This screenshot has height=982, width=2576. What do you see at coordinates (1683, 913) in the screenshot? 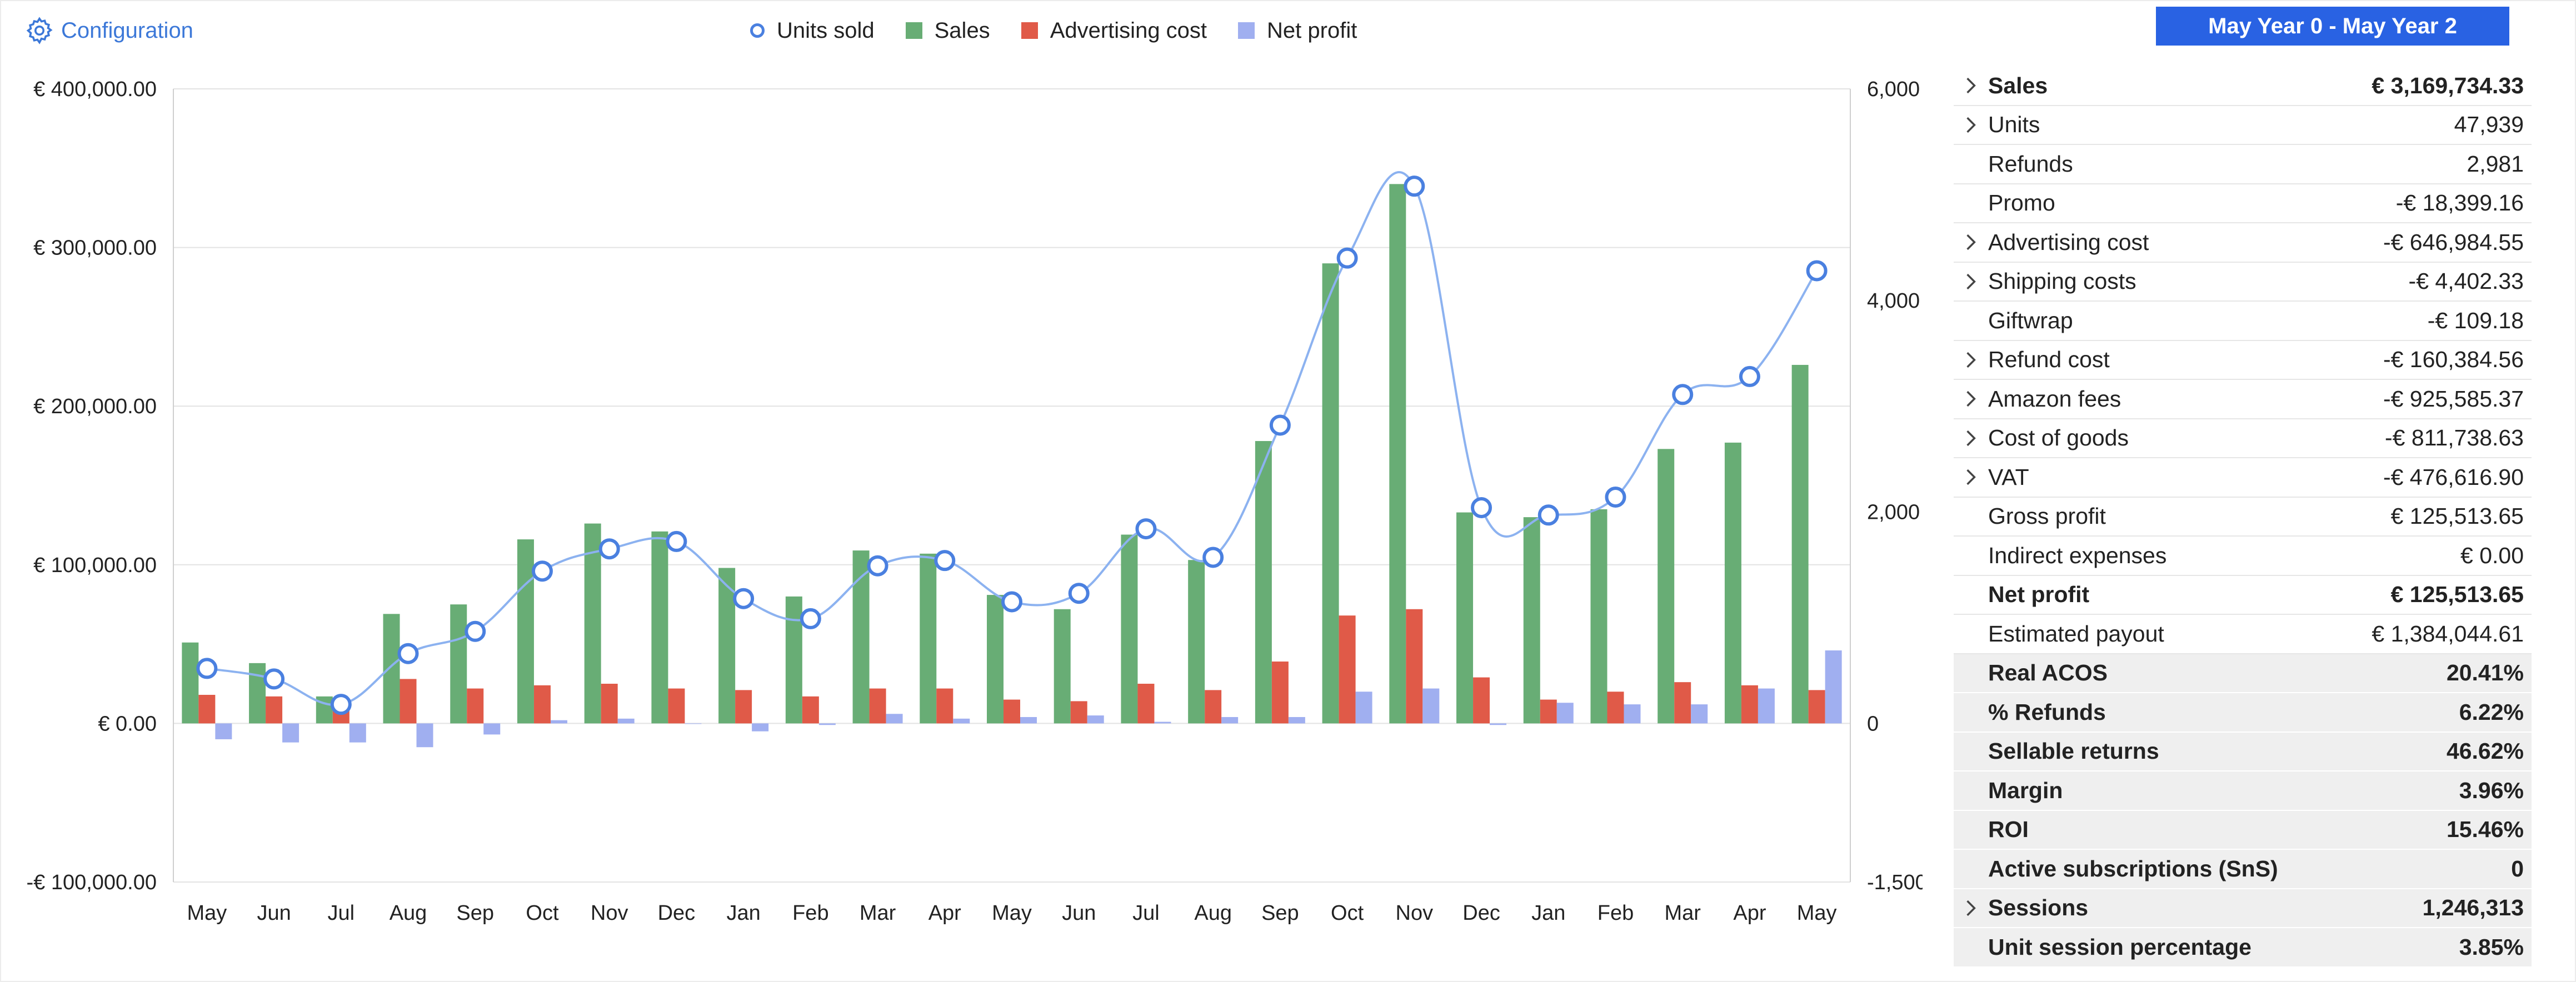
I see `x-tick-label: Mar` at bounding box center [1683, 913].